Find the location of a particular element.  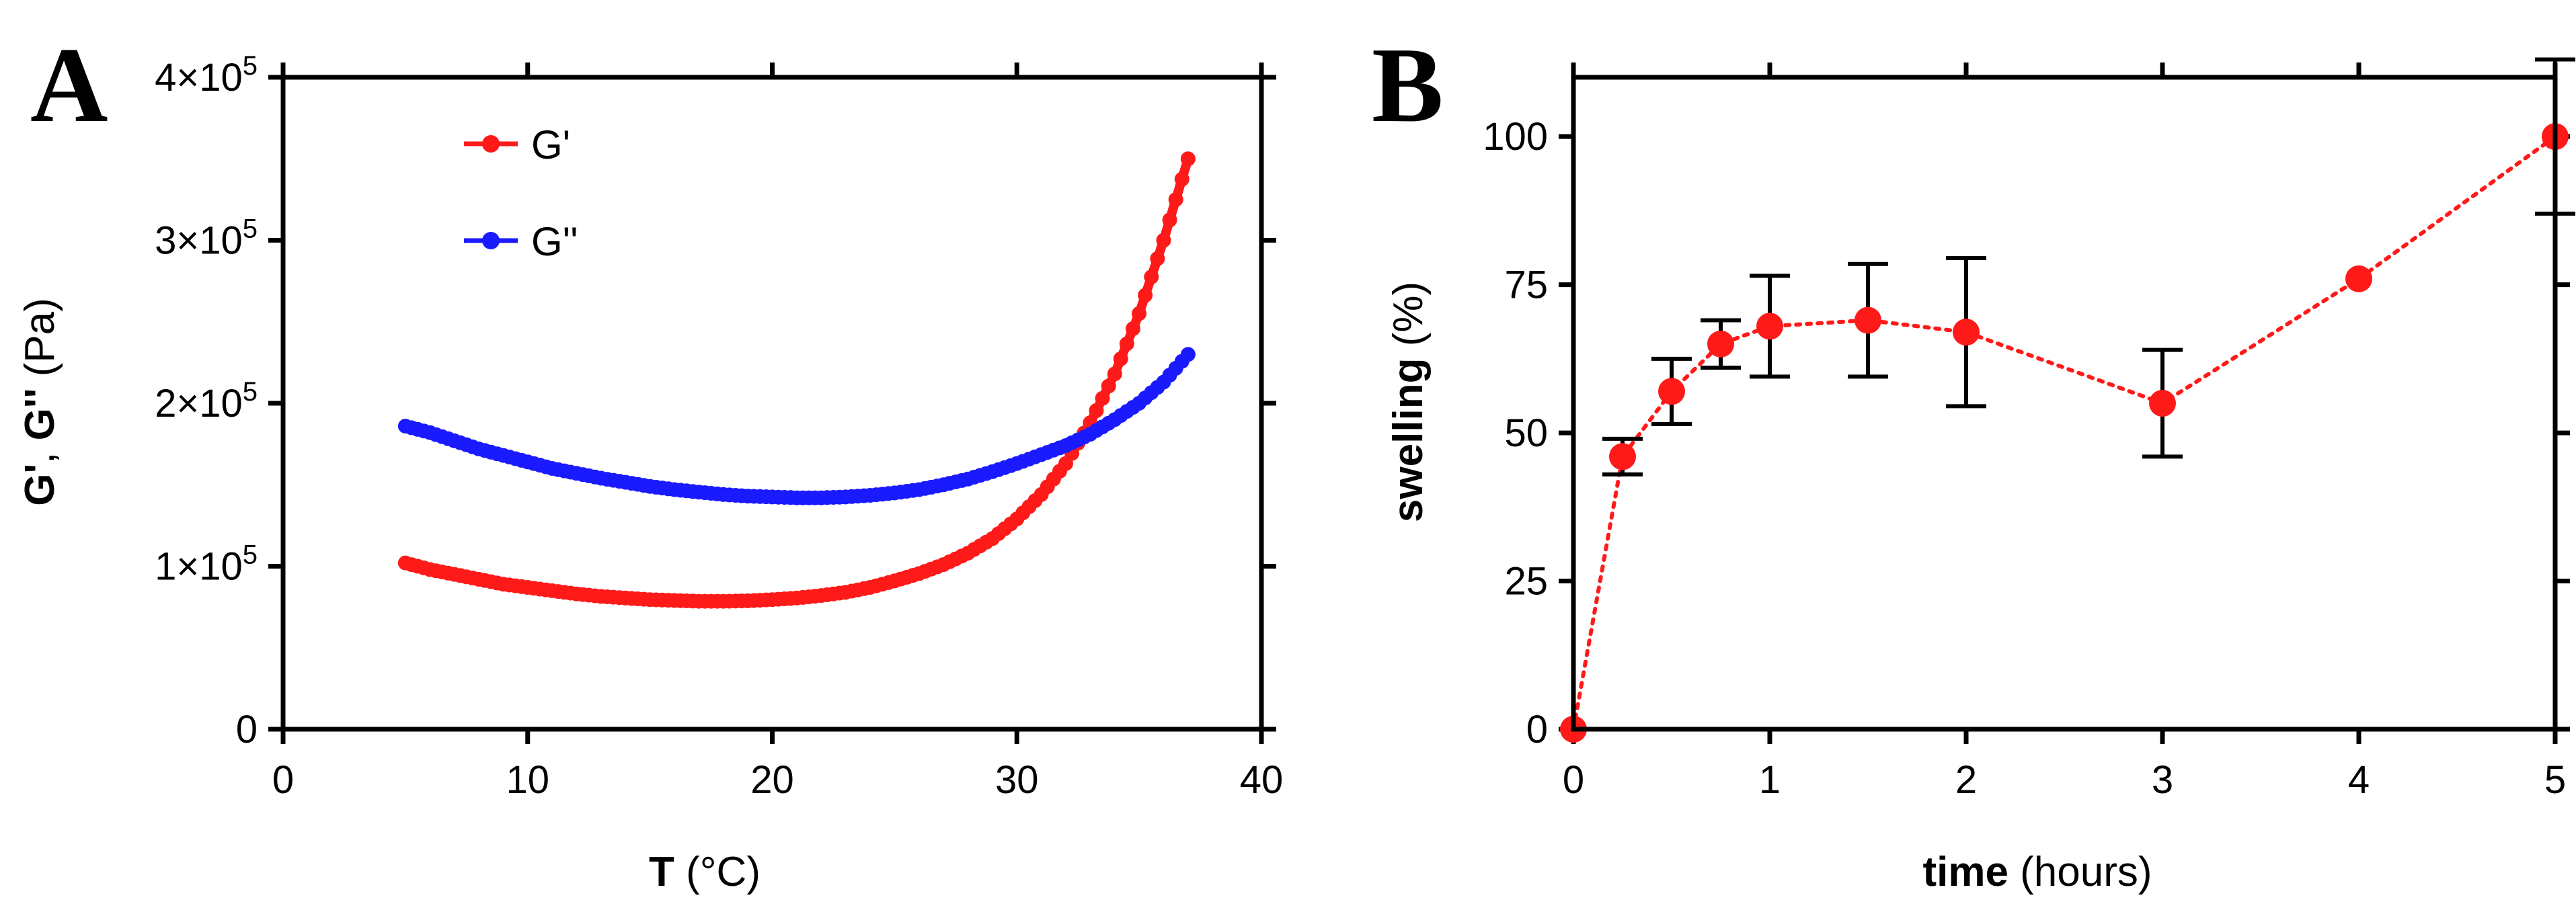

legend-gdoubleprime-label: G'' is located at coordinates (555, 242).